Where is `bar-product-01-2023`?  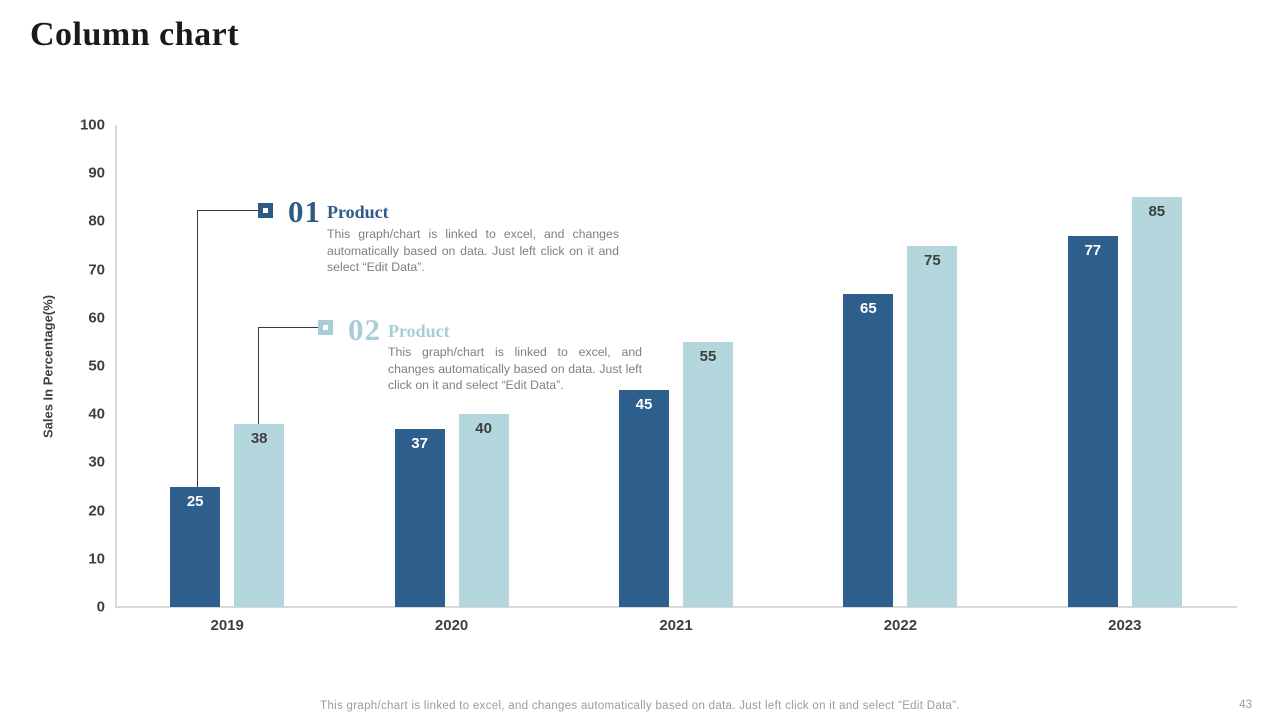
bar-product-01-2023 is located at coordinates (1092, 421).